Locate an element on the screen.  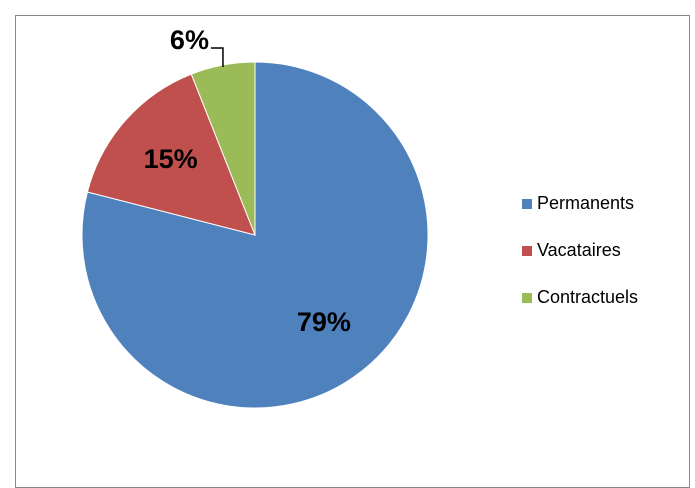
data-label: 6% is located at coordinates (189, 40).